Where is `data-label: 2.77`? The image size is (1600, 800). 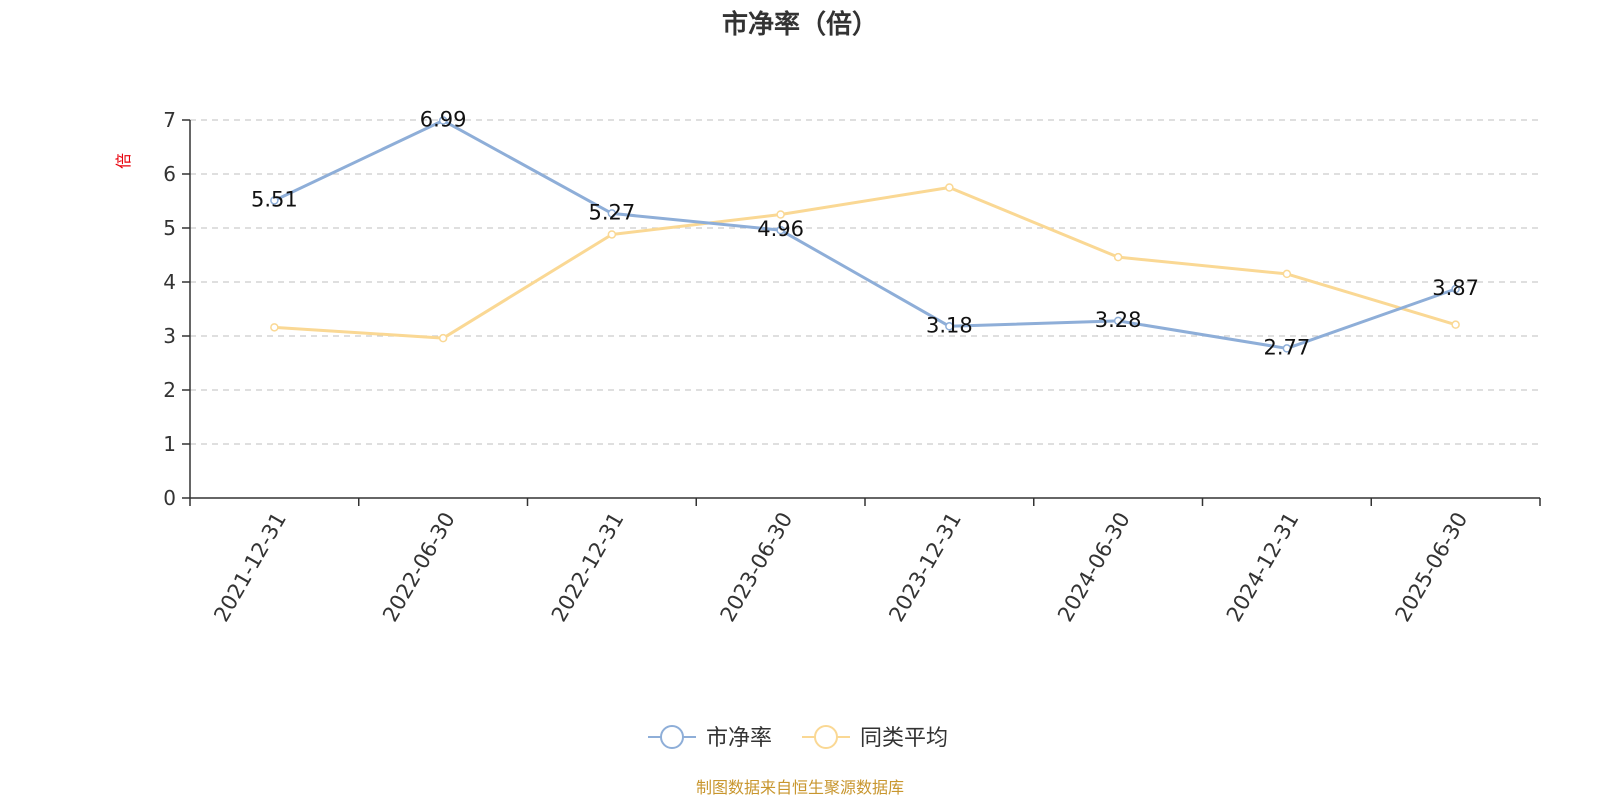 data-label: 2.77 is located at coordinates (1286, 347).